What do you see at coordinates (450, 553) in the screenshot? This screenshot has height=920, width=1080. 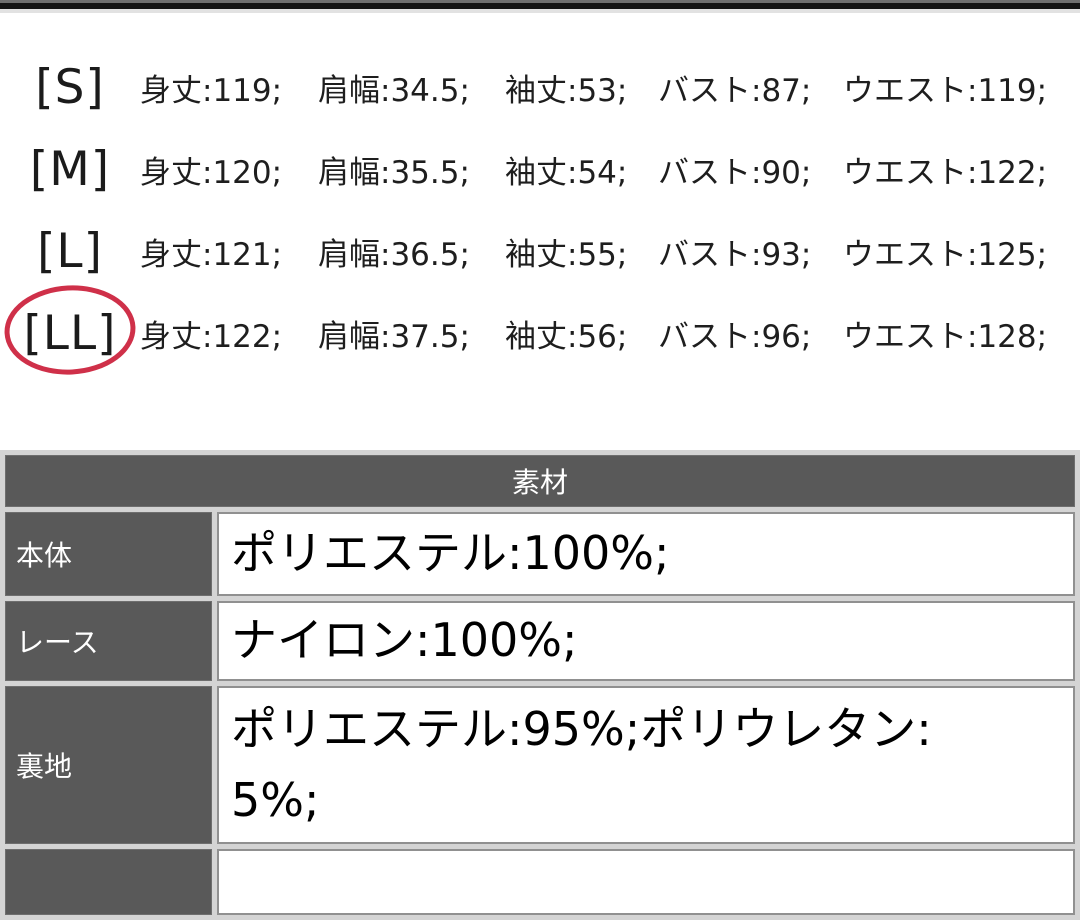 I see `material-value-text: ポリエステル:100%;` at bounding box center [450, 553].